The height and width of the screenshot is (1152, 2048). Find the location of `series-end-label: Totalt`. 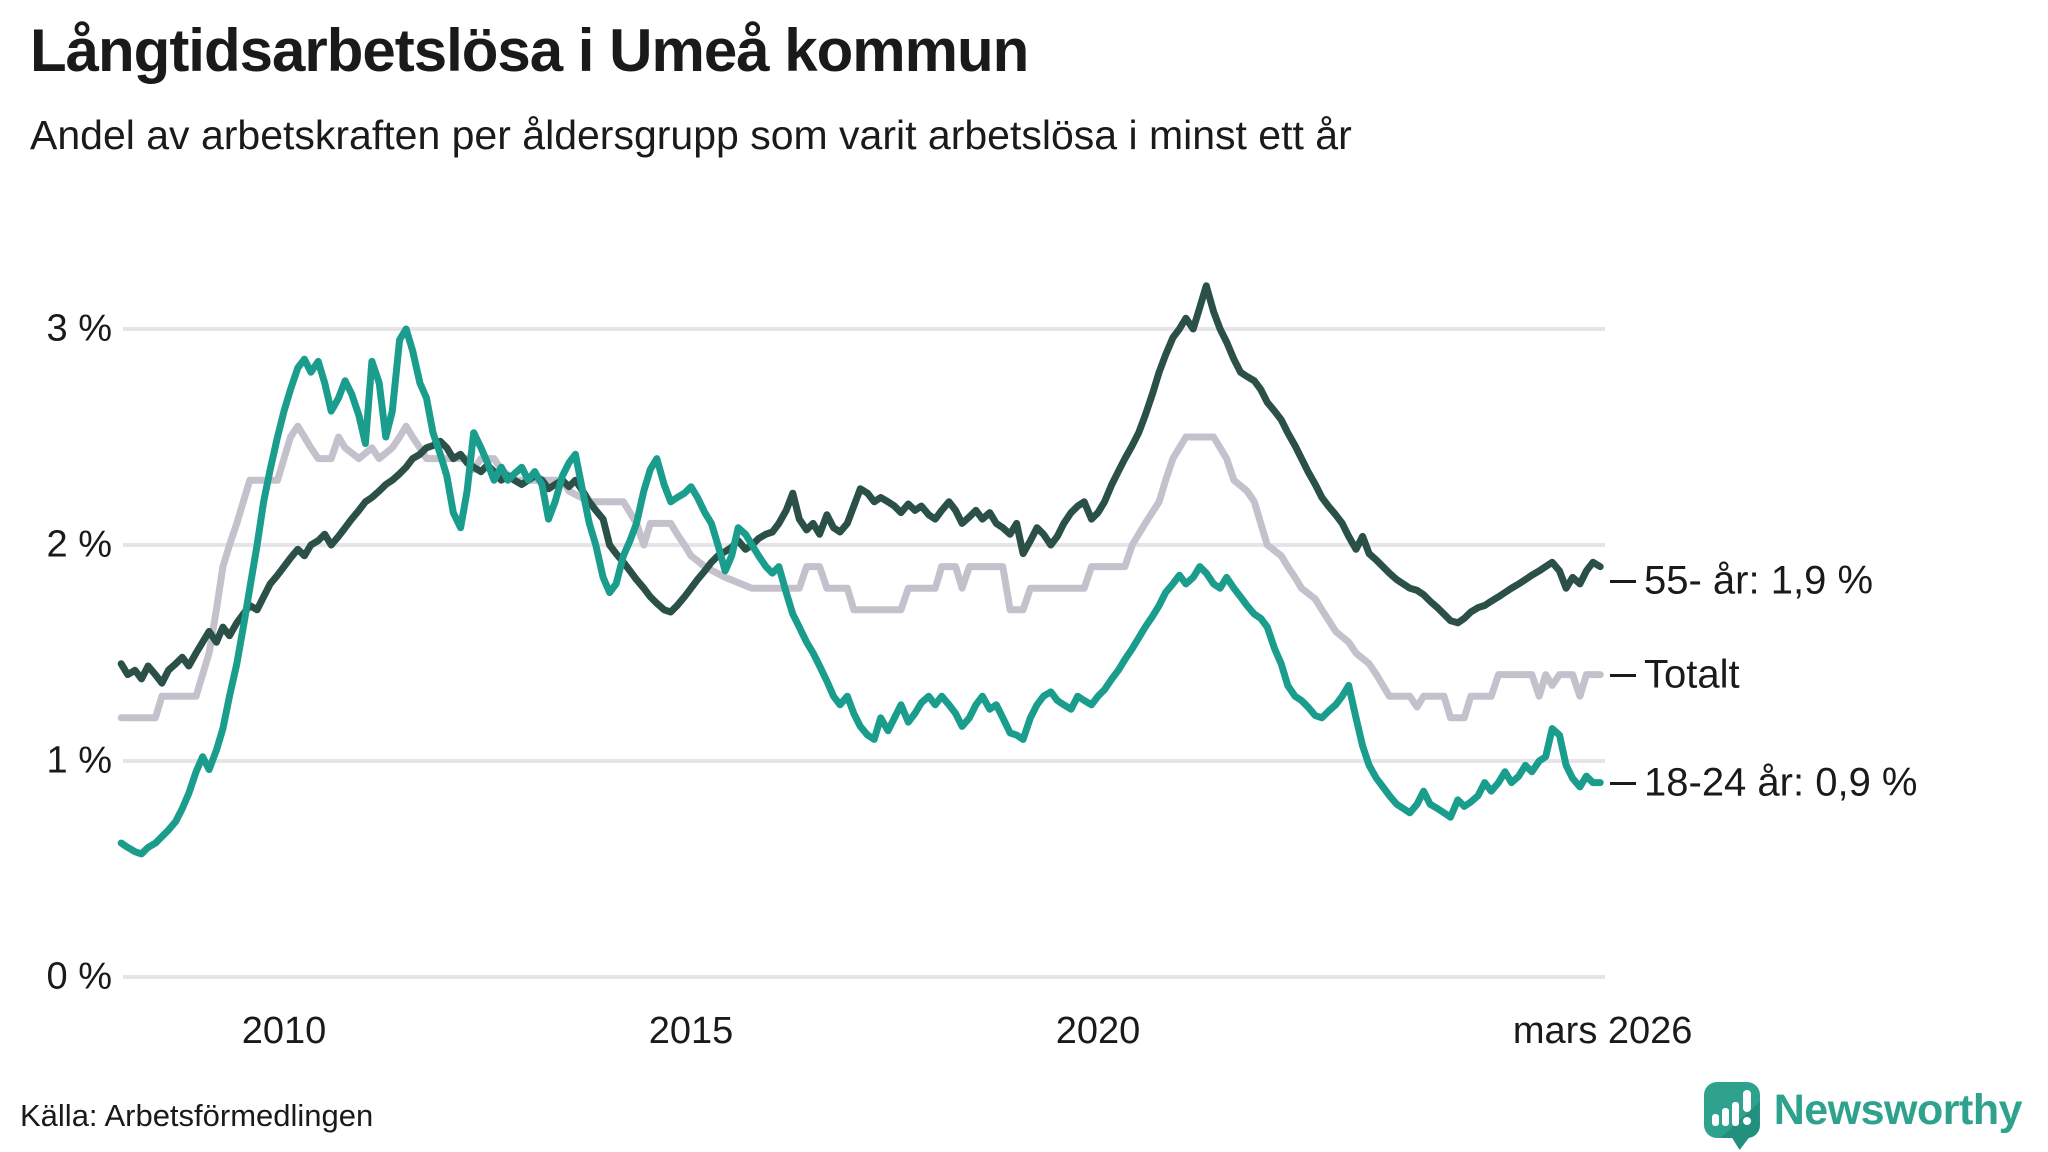

series-end-label: Totalt is located at coordinates (1692, 674).